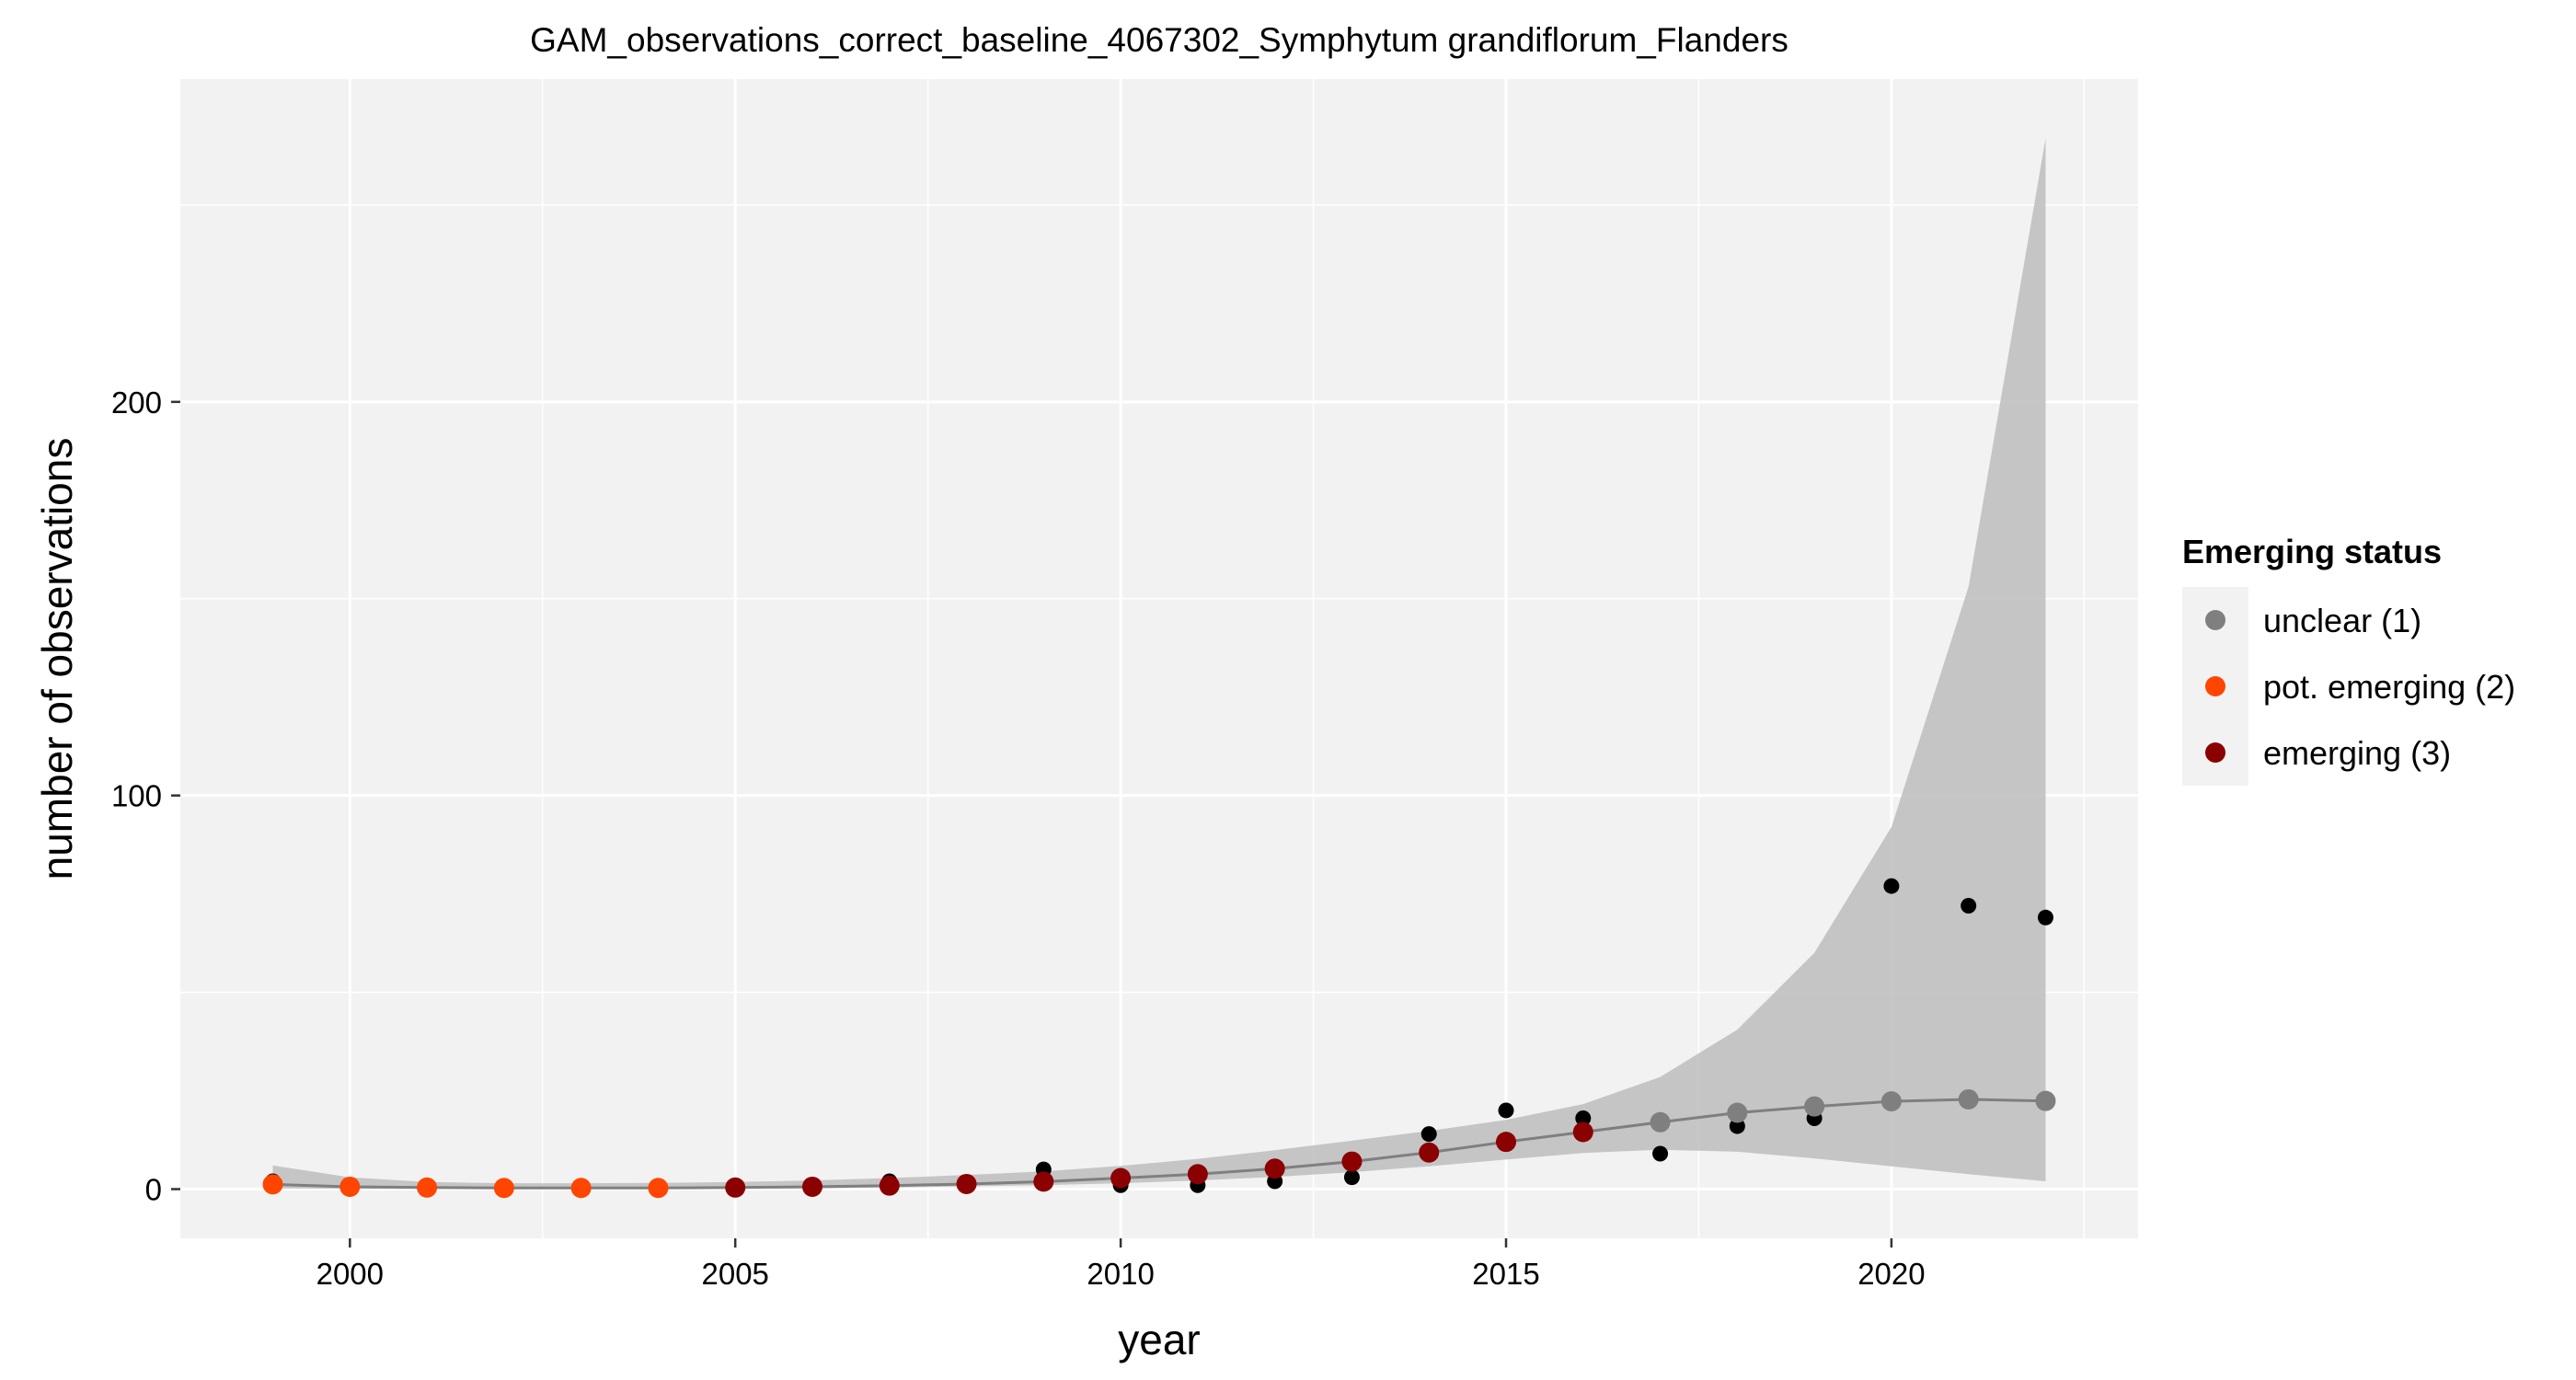  What do you see at coordinates (2342, 620) in the screenshot?
I see `legend-label: unclear (1)` at bounding box center [2342, 620].